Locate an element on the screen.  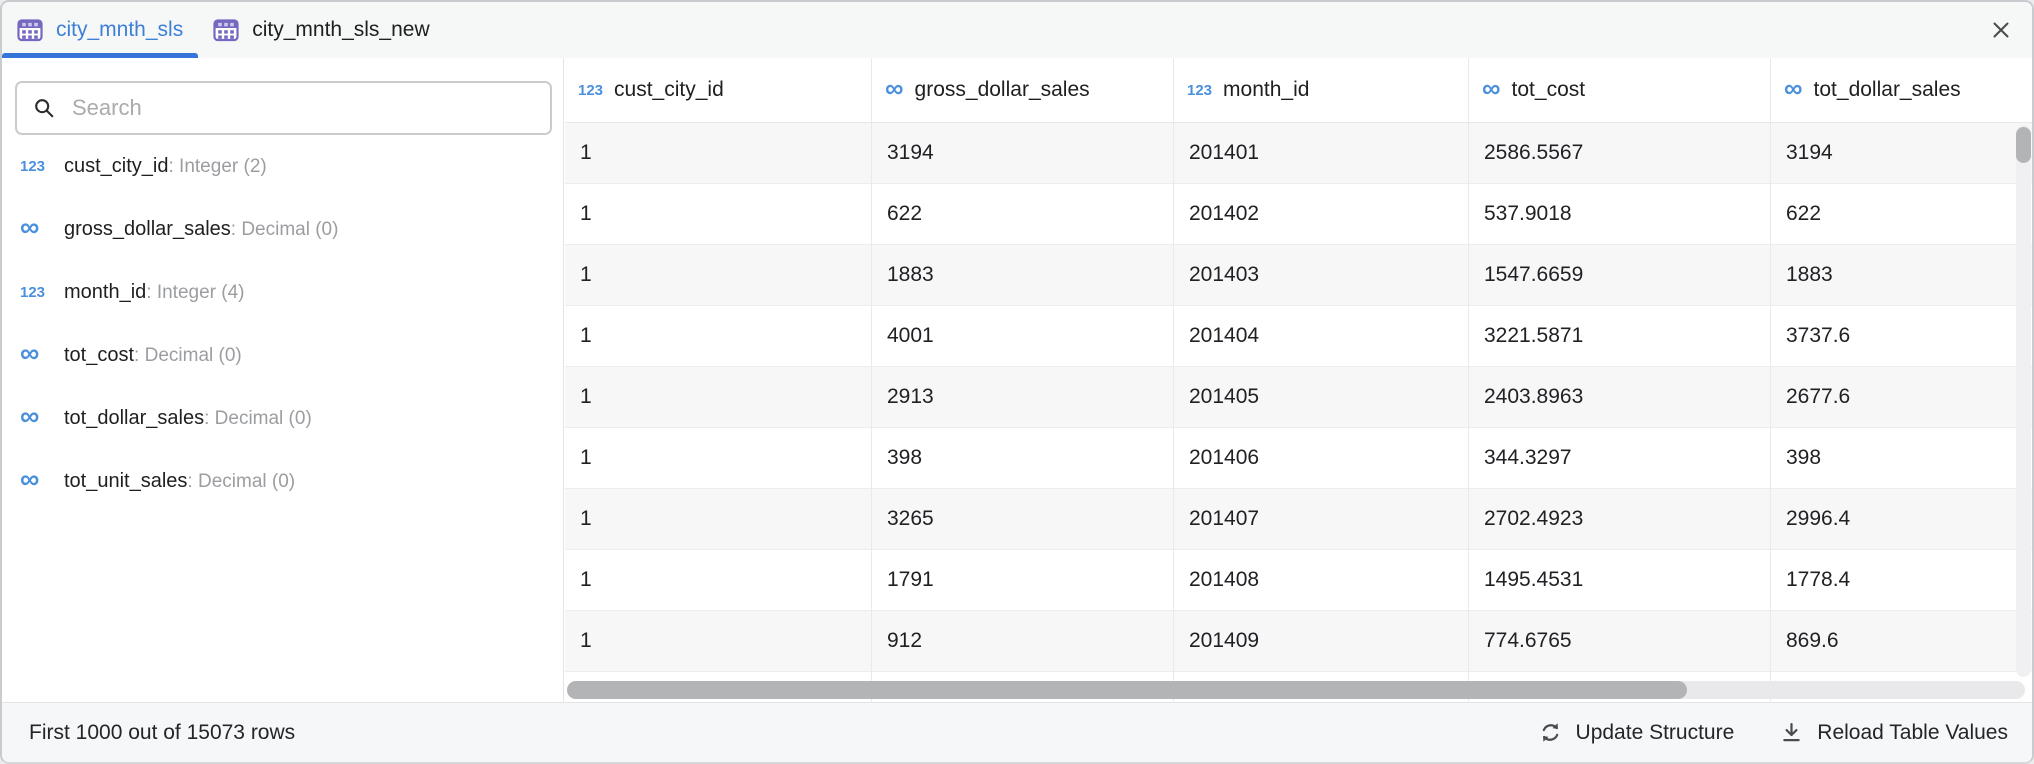
cell: 201402 is located at coordinates (1321, 214).